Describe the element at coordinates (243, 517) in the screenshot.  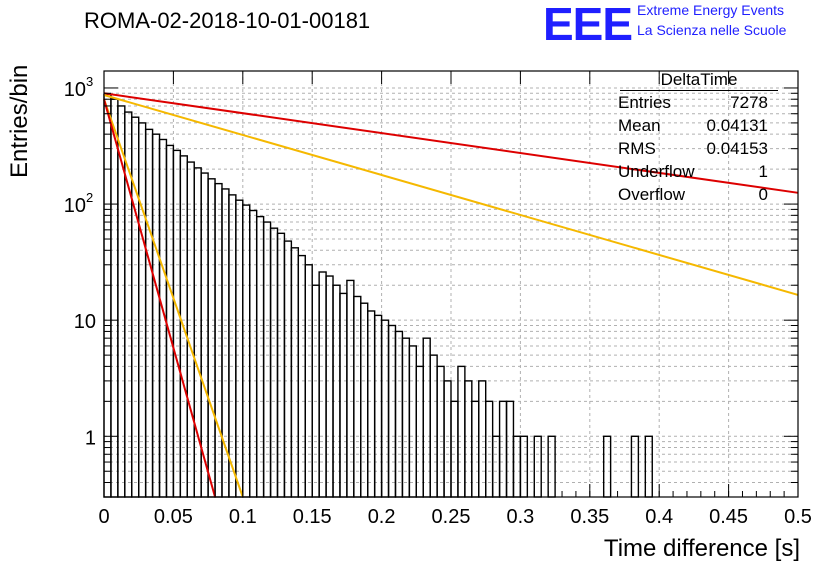
I see `x-tick-label: 0.1` at that location.